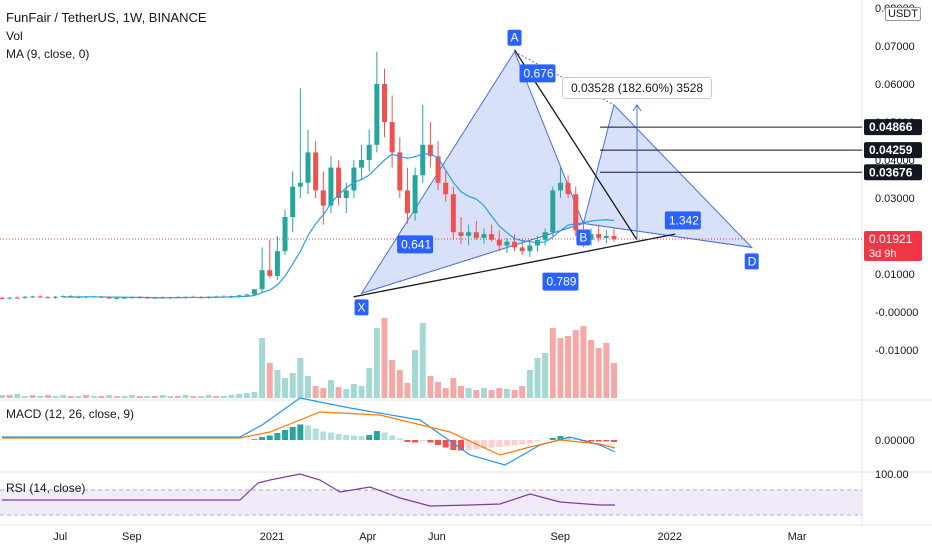  I want to click on symbol-title: FunFair / TetherUS, 1W, BINANCE, so click(106, 17).